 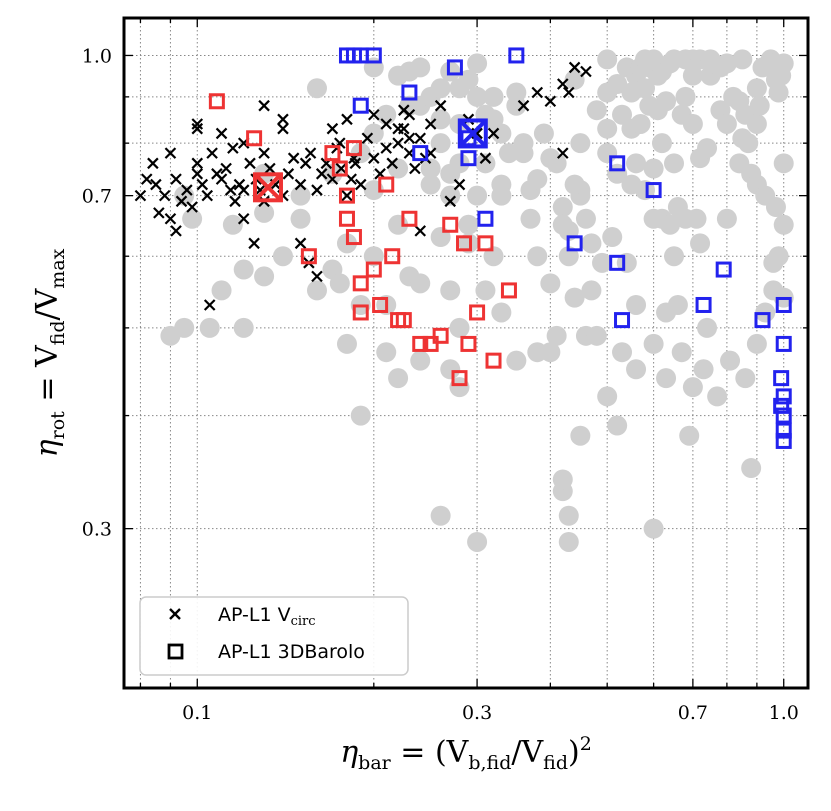 I want to click on x-tick-label: 0.3, so click(x=477, y=713).